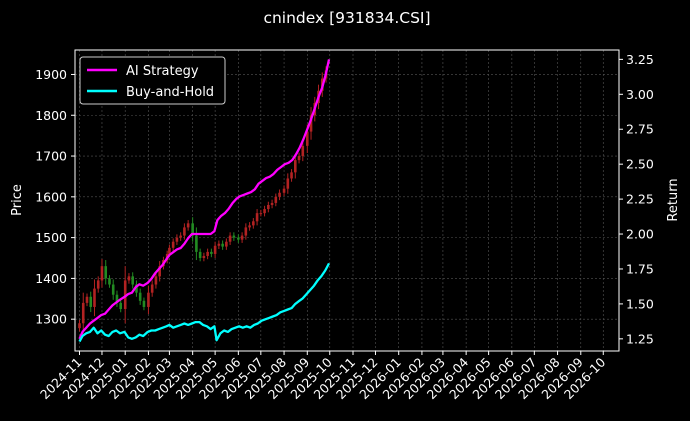 This screenshot has width=690, height=421. I want to click on price-tick-label: 1600, so click(51, 196).